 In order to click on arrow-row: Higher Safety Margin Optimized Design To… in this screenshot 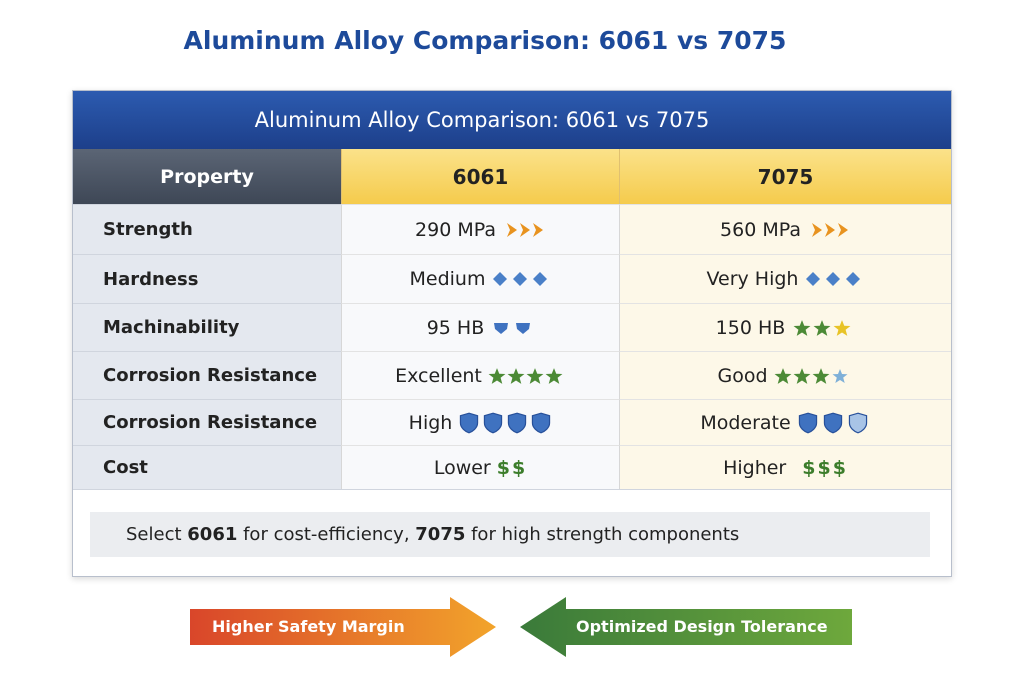, I will do `click(512, 632)`.